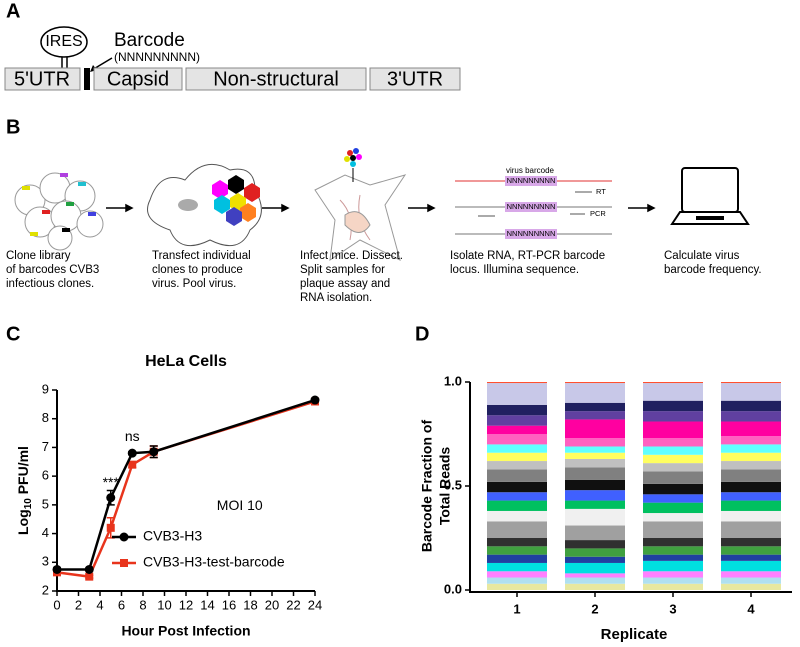 The height and width of the screenshot is (647, 800). Describe the element at coordinates (149, 40) in the screenshot. I see `barcode-label: Barcode` at that location.